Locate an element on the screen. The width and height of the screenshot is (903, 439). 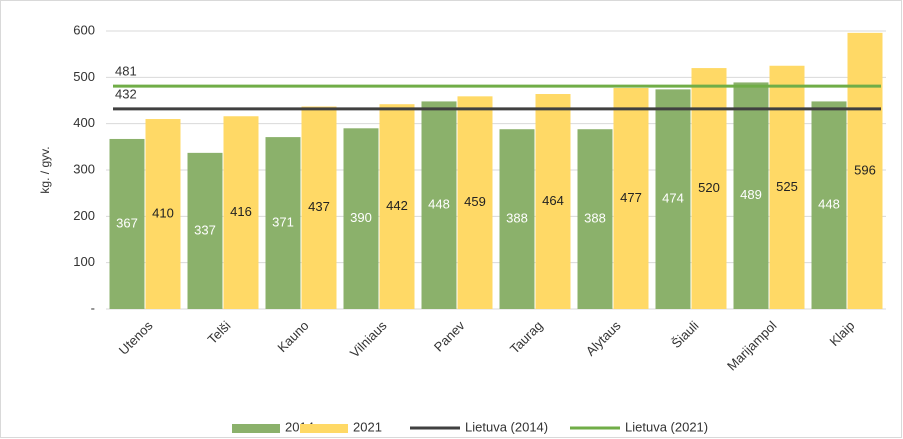
data-label: 459 is located at coordinates (475, 201).